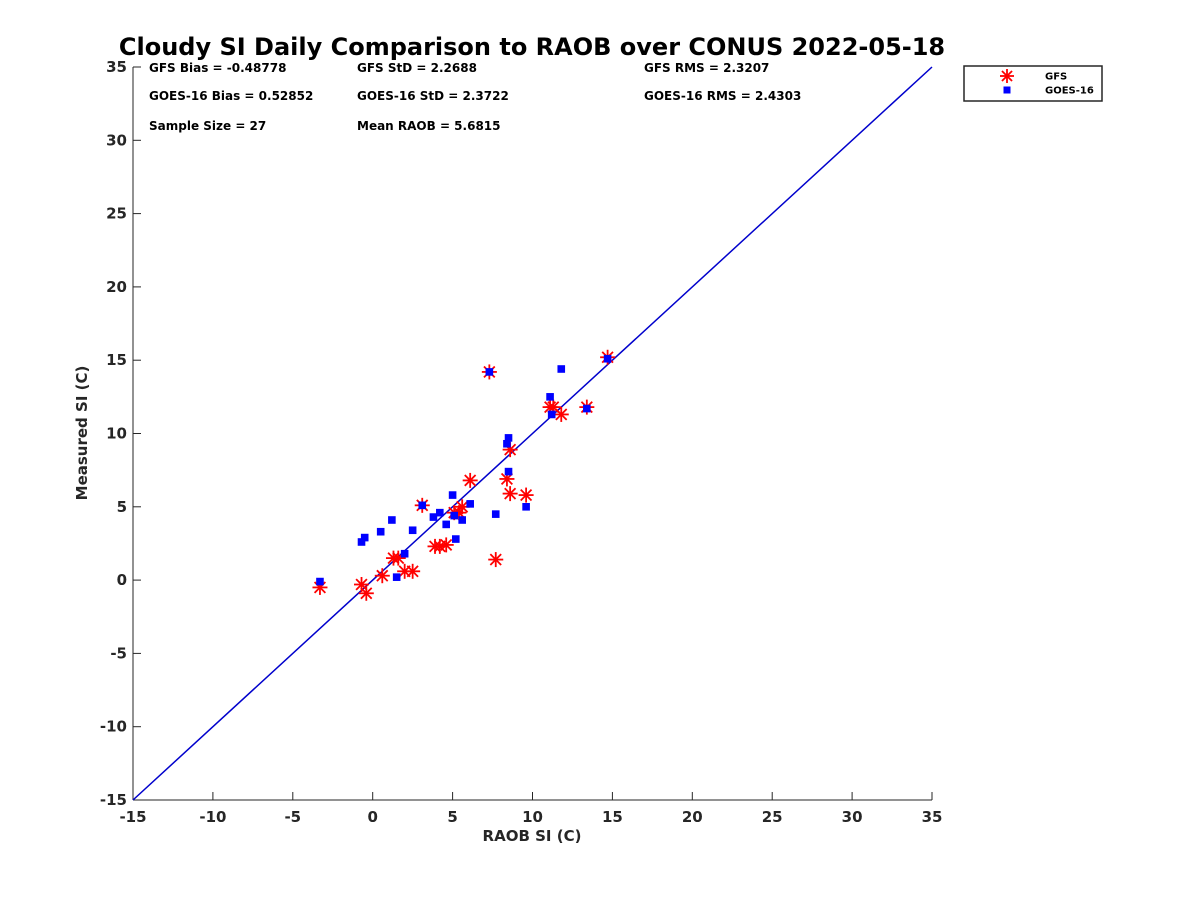 Image resolution: width=1200 pixels, height=900 pixels. I want to click on y-axis-label: Measured SI (C), so click(82, 433).